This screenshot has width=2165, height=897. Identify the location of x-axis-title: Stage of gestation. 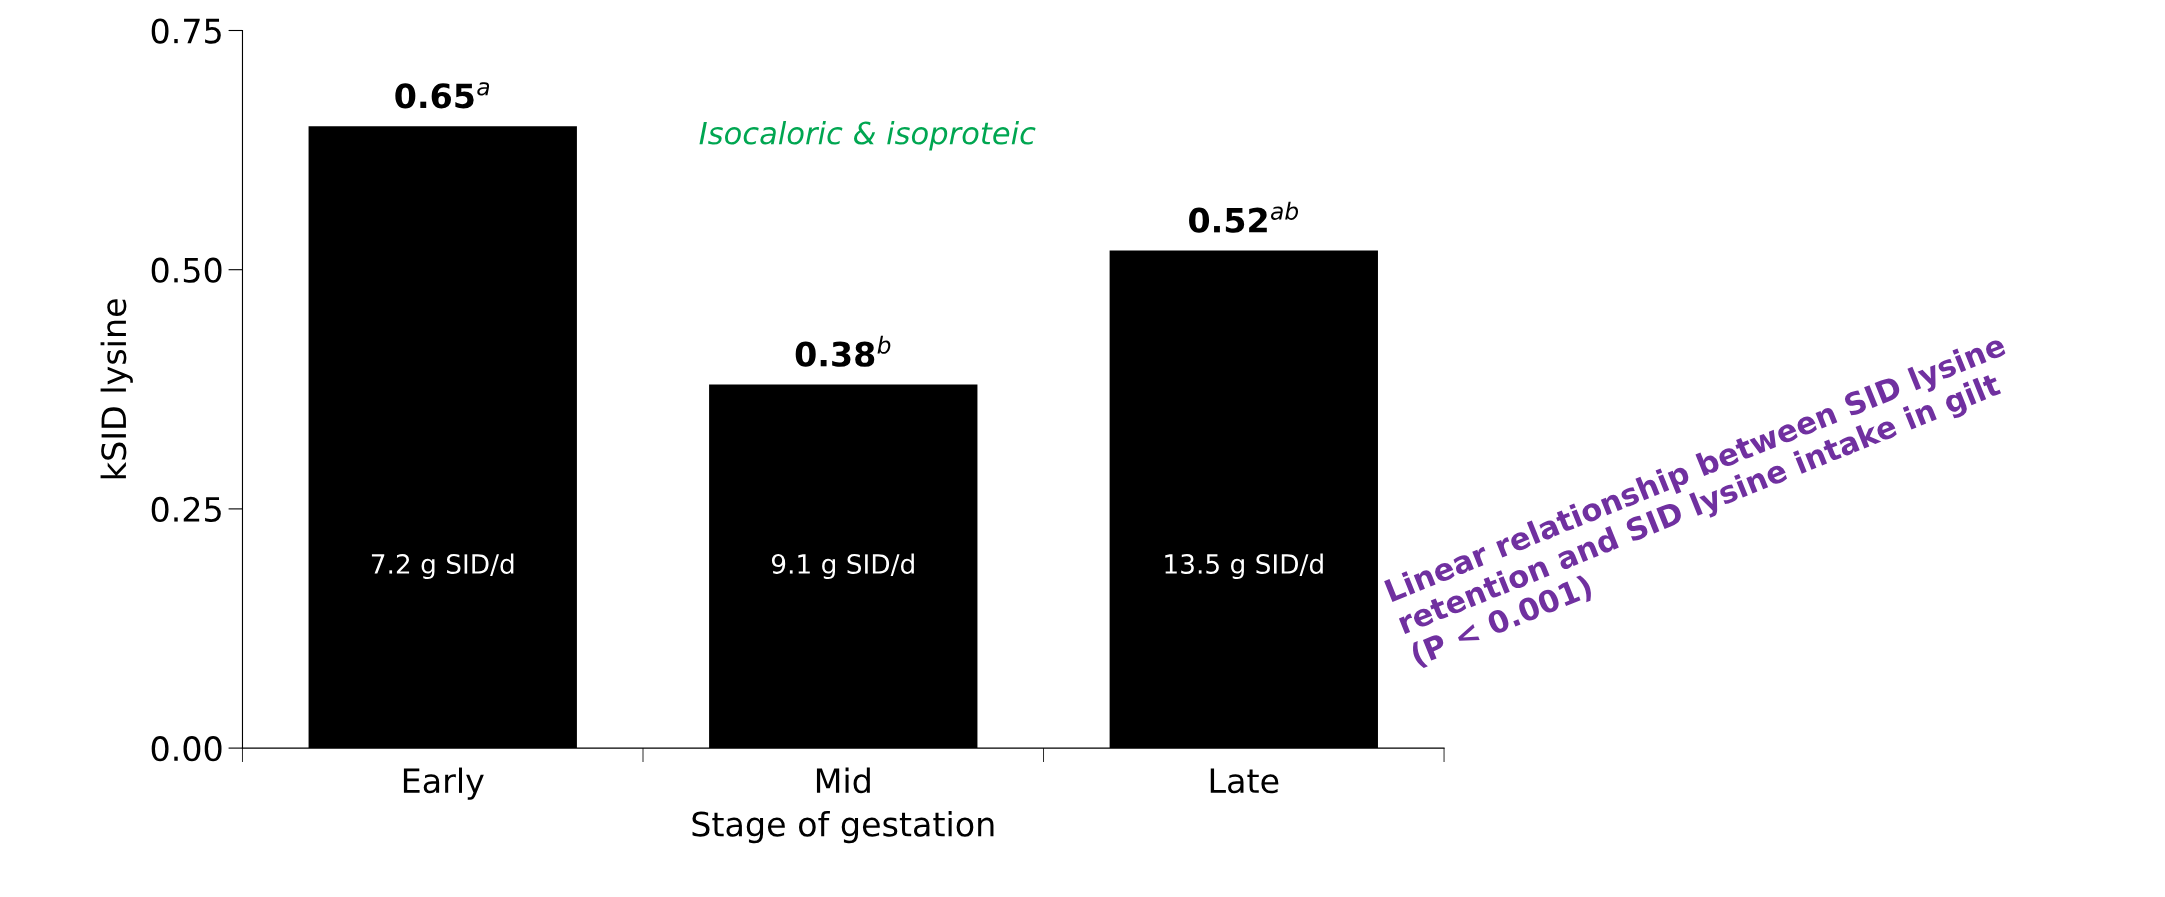
(843, 827).